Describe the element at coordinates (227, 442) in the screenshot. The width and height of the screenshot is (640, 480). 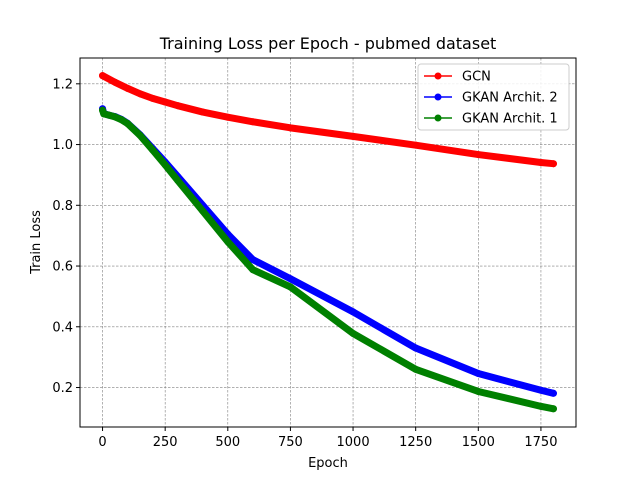
I see `x-tick-label: 500` at that location.